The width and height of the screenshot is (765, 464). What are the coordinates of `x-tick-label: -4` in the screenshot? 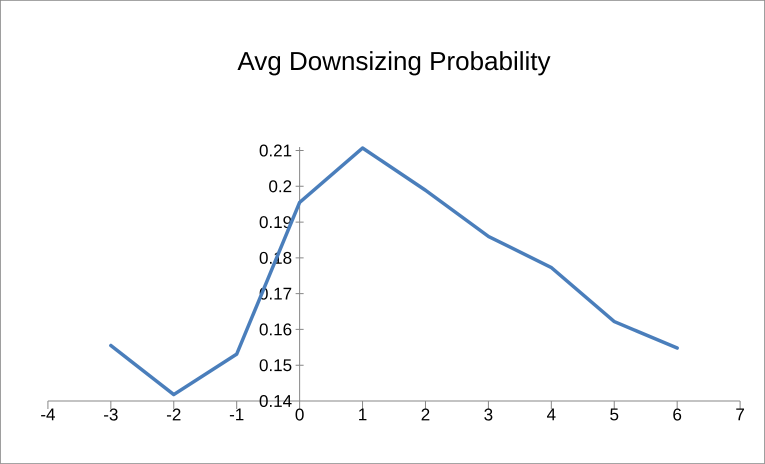 It's located at (48, 414).